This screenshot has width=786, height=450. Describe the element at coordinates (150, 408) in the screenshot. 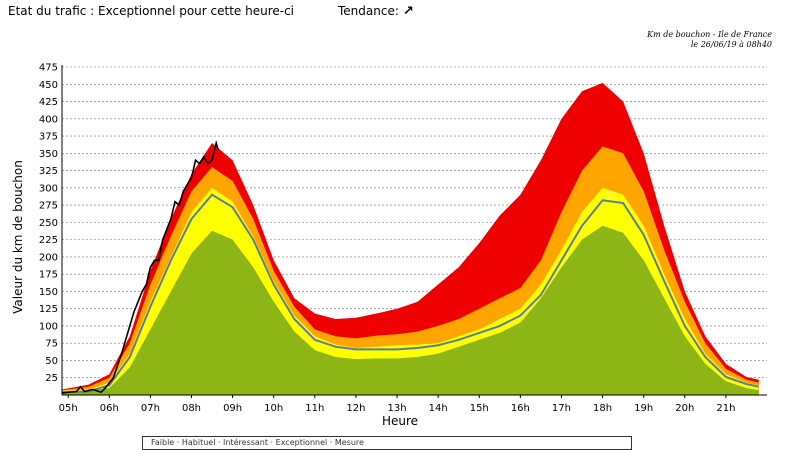

I see `x-tick-2: 07h` at that location.